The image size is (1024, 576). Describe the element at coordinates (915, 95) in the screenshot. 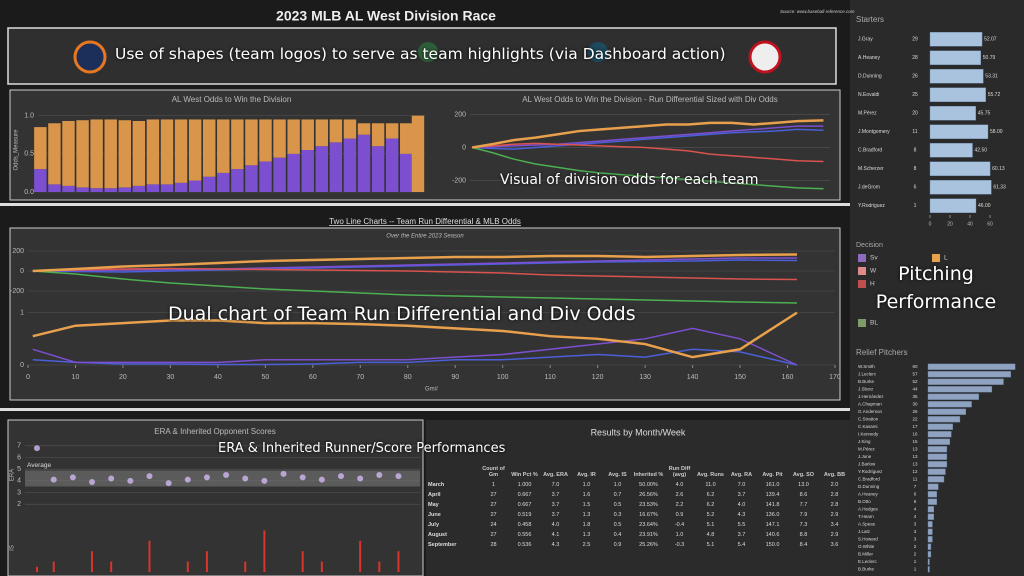

I see `row-count: 25` at that location.